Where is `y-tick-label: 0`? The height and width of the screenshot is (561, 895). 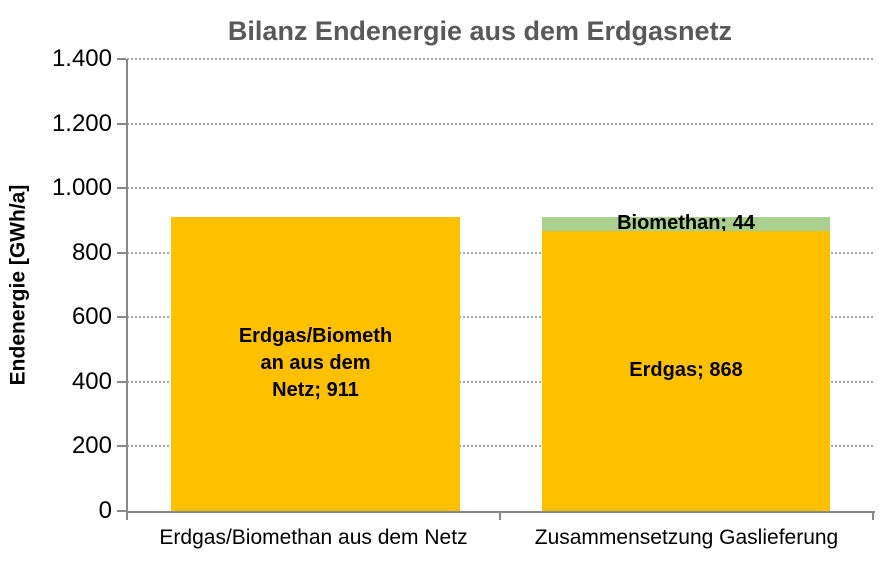 y-tick-label: 0 is located at coordinates (105, 510).